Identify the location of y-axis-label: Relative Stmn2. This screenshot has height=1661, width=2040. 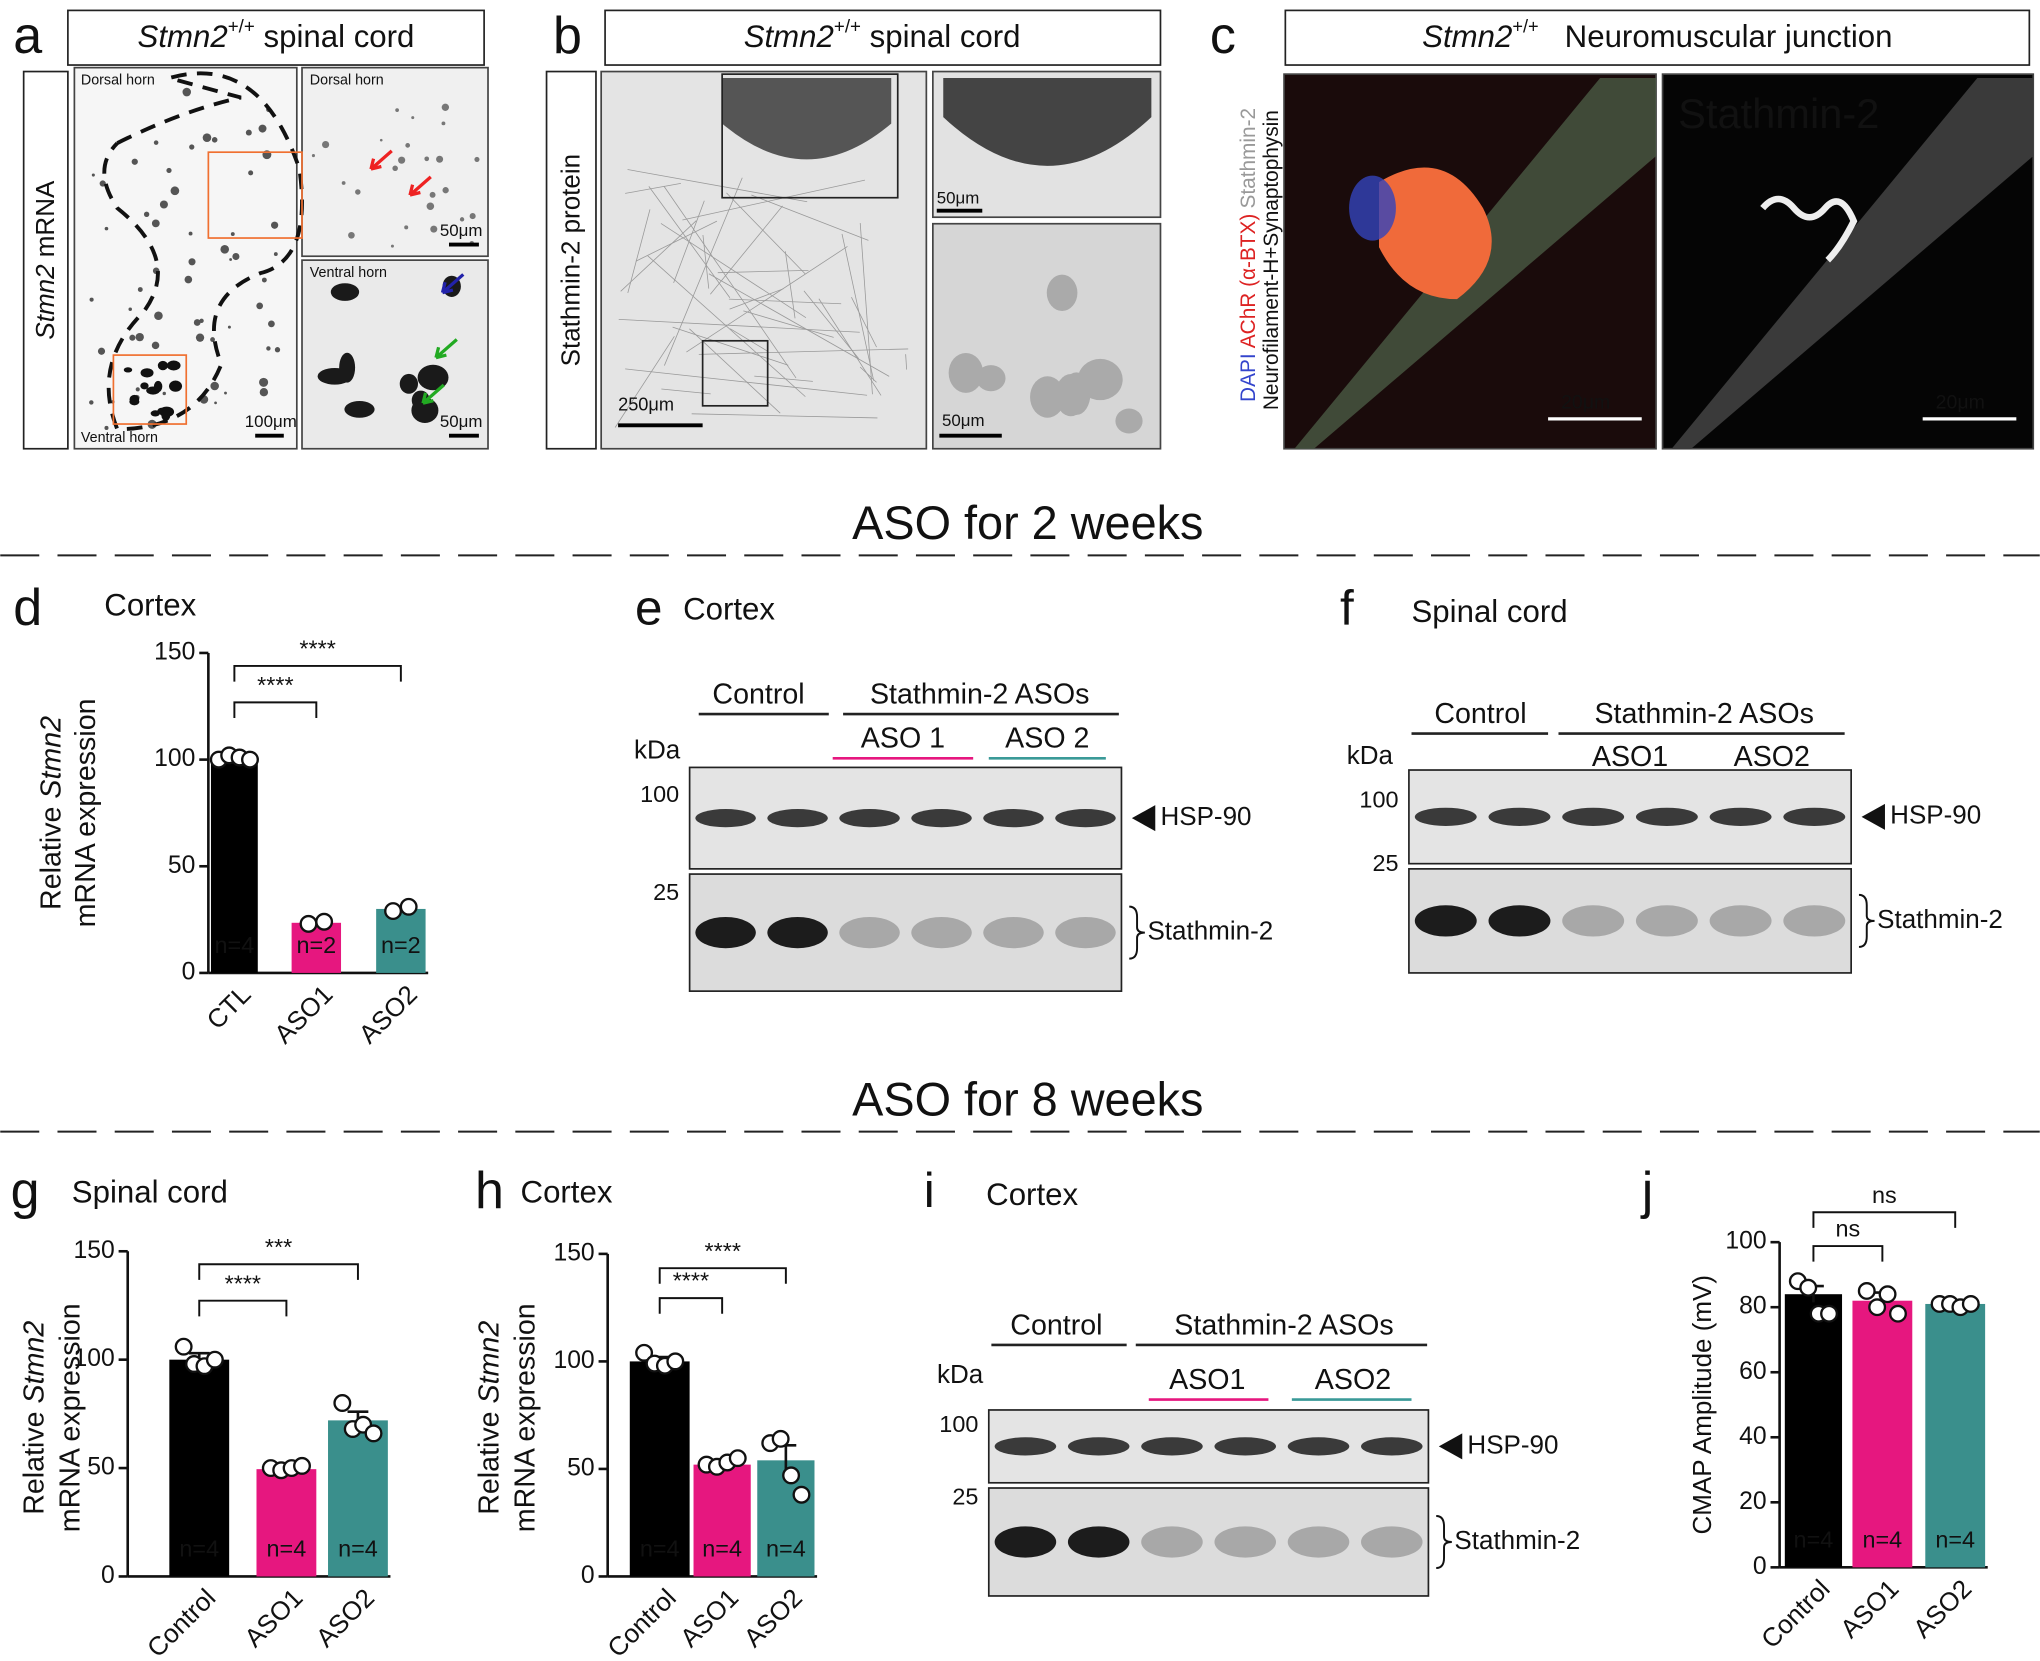
(51, 813).